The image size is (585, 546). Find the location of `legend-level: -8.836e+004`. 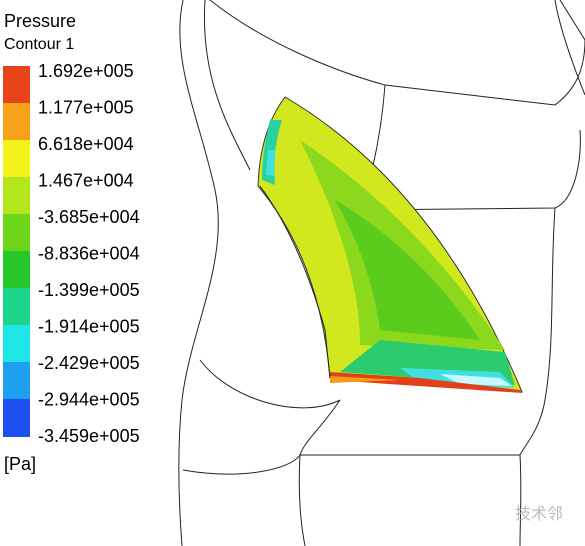

legend-level: -8.836e+004 is located at coordinates (89, 253).